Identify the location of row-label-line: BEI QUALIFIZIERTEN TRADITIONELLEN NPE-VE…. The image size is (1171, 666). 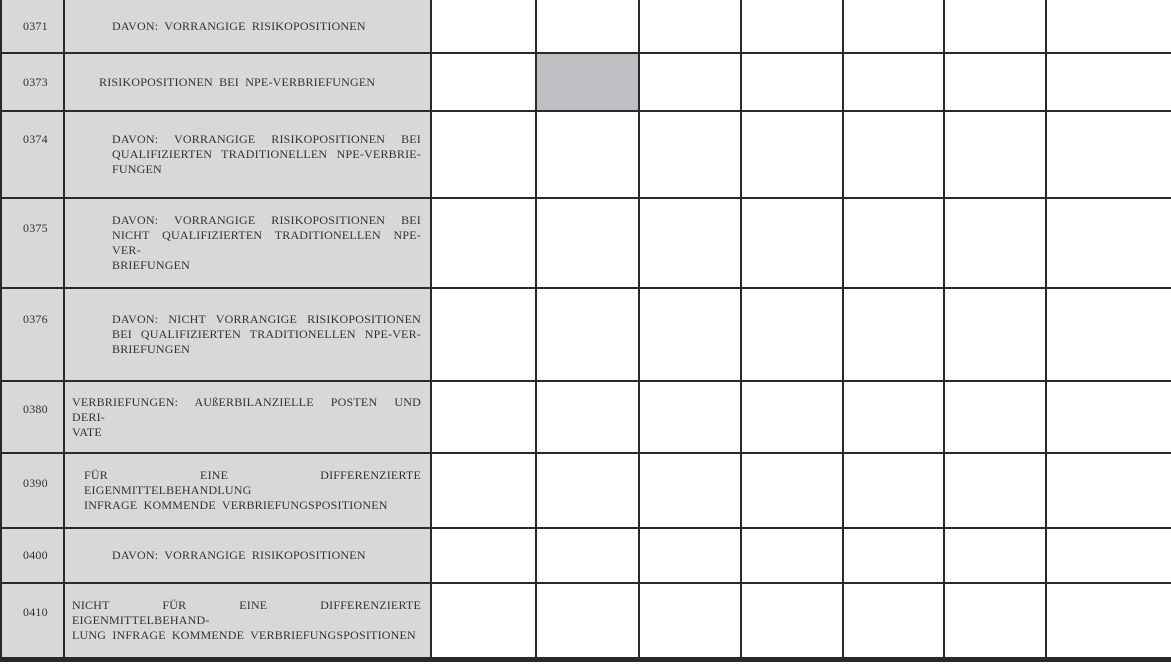
(266, 334).